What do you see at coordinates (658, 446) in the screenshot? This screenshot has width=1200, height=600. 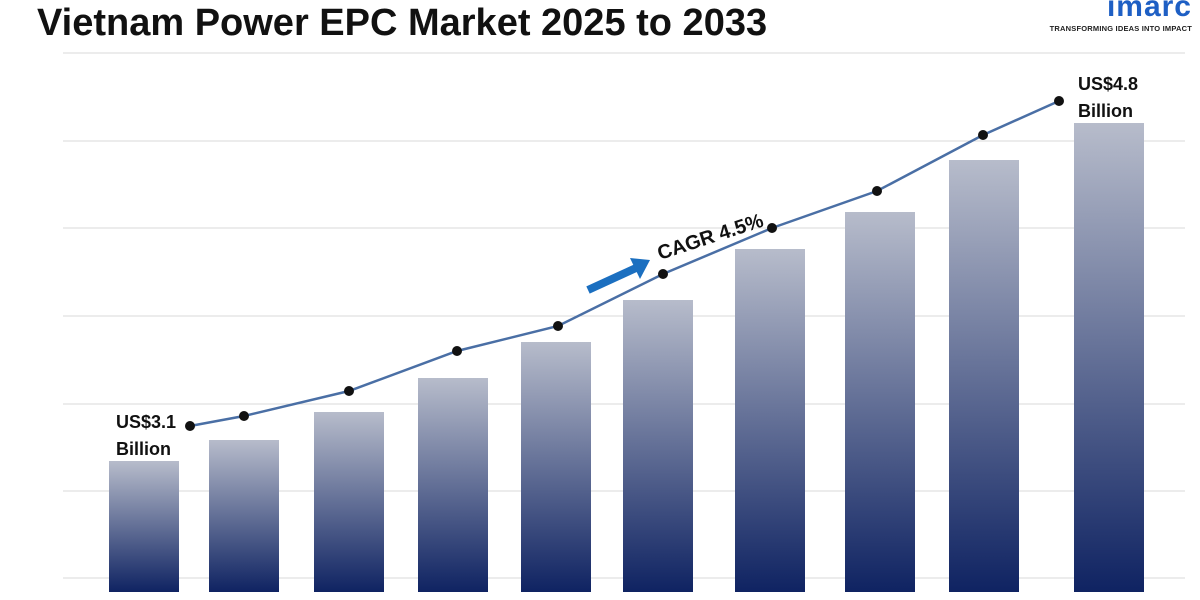 I see `bar-2030` at bounding box center [658, 446].